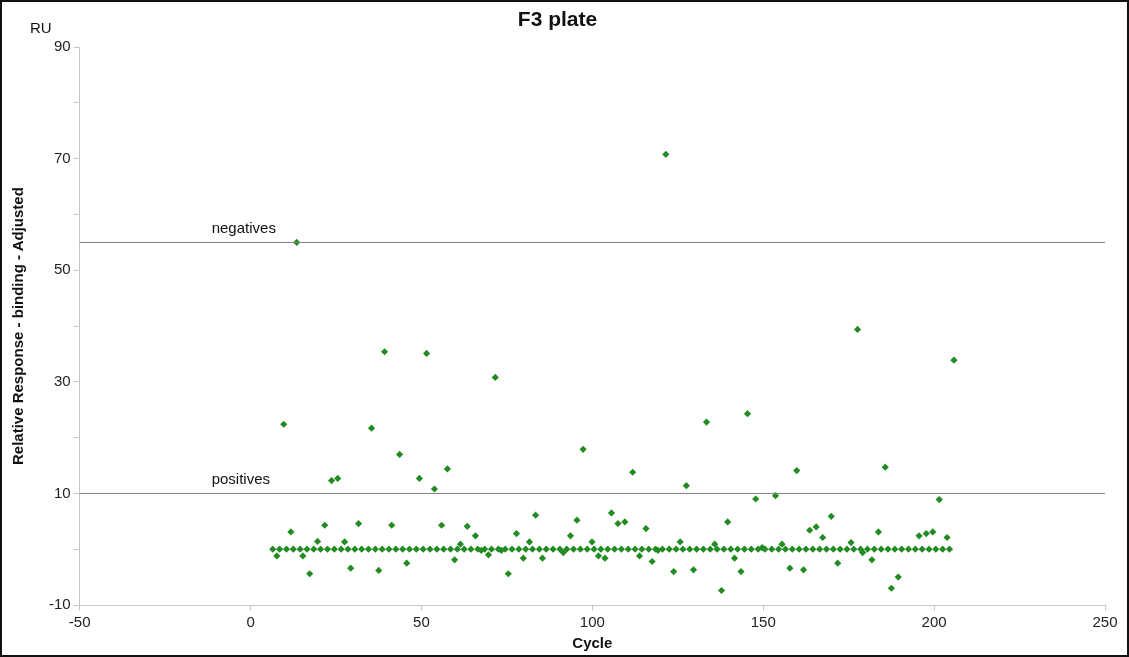  I want to click on x-axis-title: Cycle, so click(592, 643).